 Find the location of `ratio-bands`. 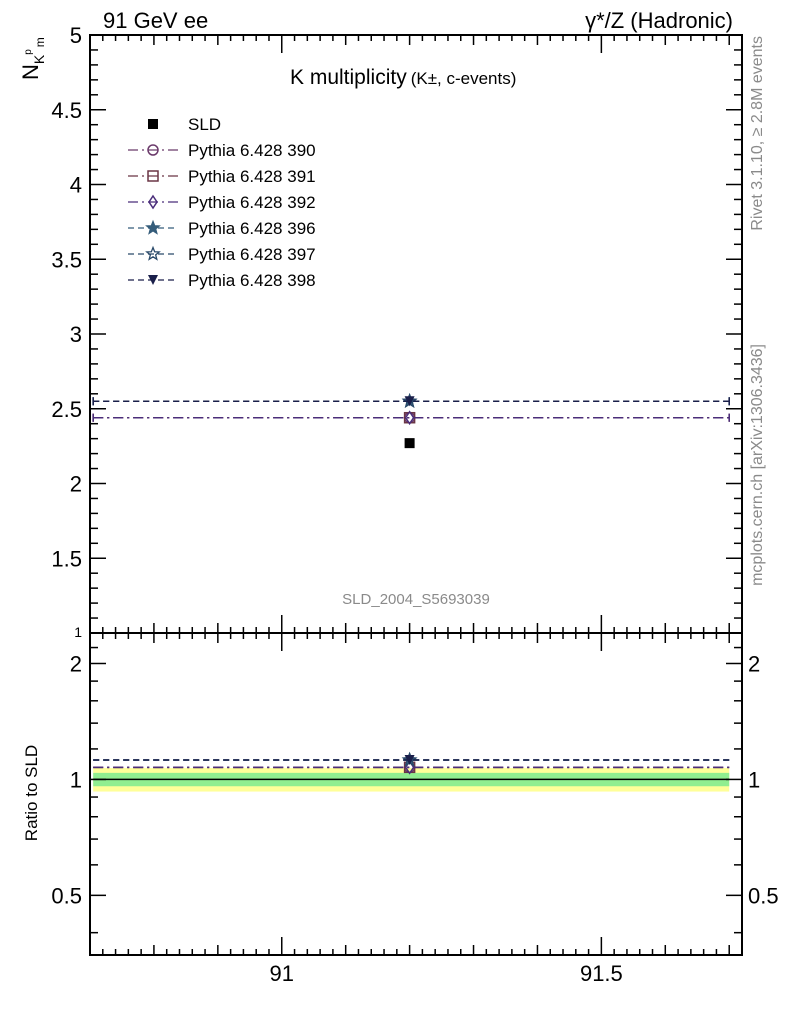

ratio-bands is located at coordinates (411, 780).